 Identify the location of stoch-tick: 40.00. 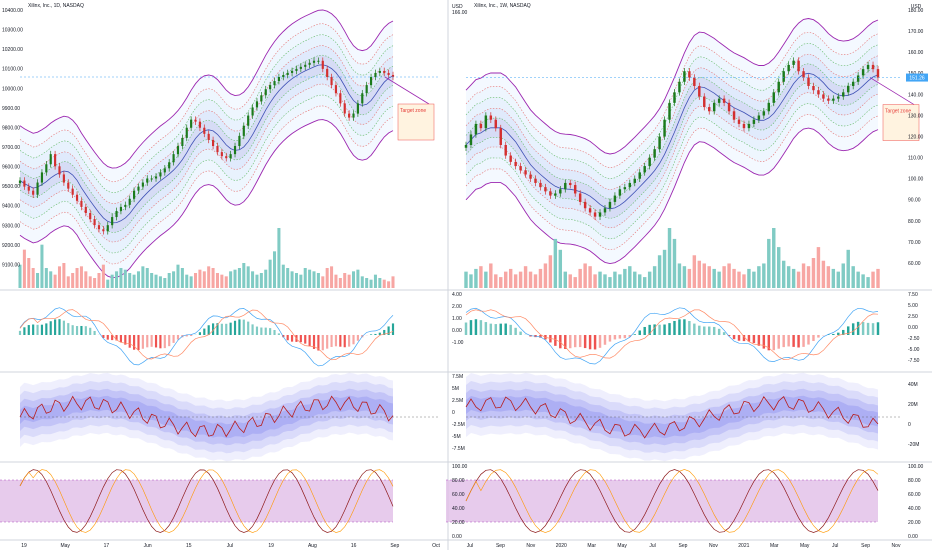
(914, 509).